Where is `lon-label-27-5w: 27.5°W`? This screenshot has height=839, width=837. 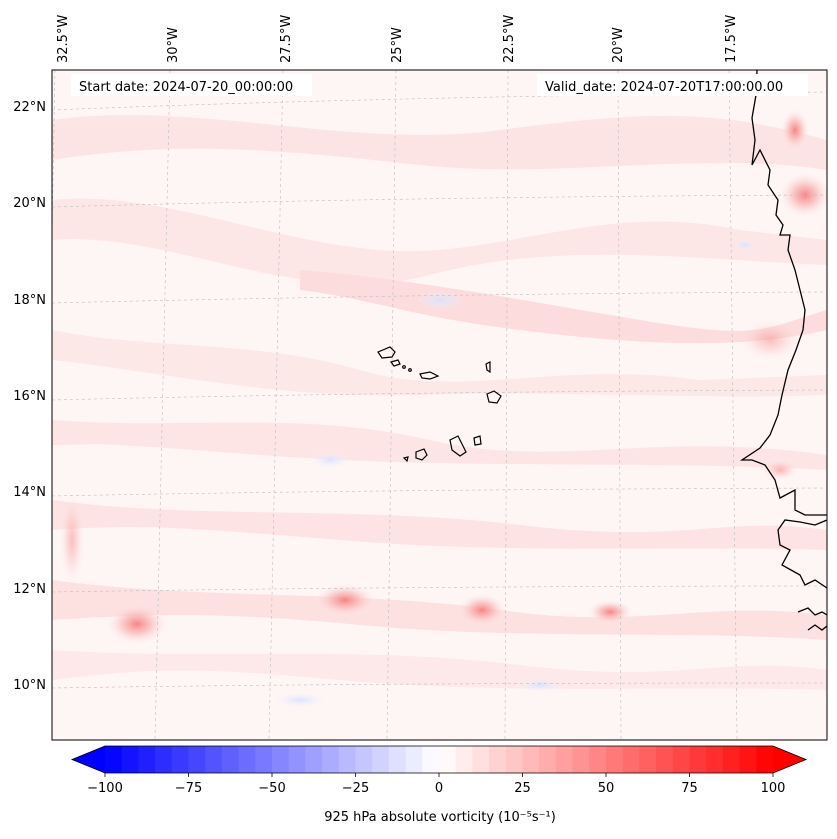 lon-label-27-5w: 27.5°W is located at coordinates (286, 39).